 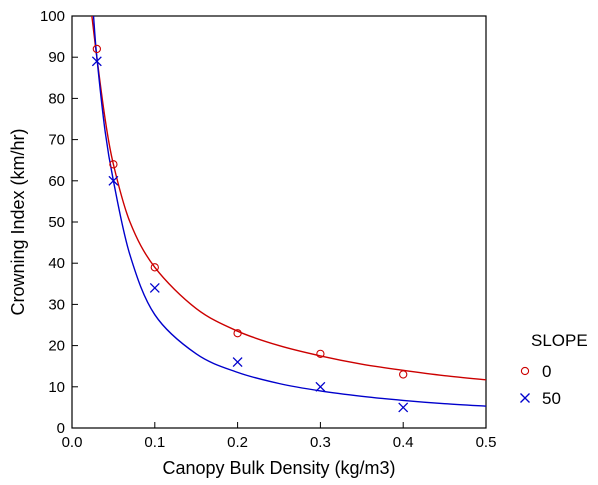 I want to click on x-tick-label: 0.1, so click(x=154, y=442).